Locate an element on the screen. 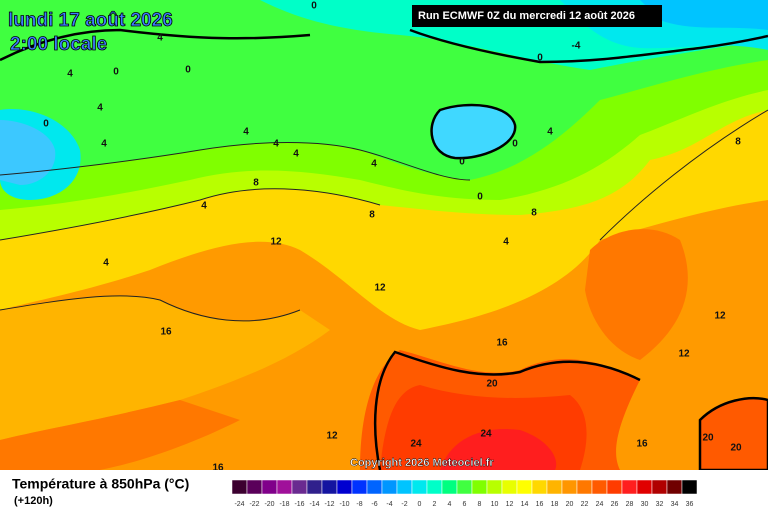  colorbar-label: 18 is located at coordinates (555, 504).